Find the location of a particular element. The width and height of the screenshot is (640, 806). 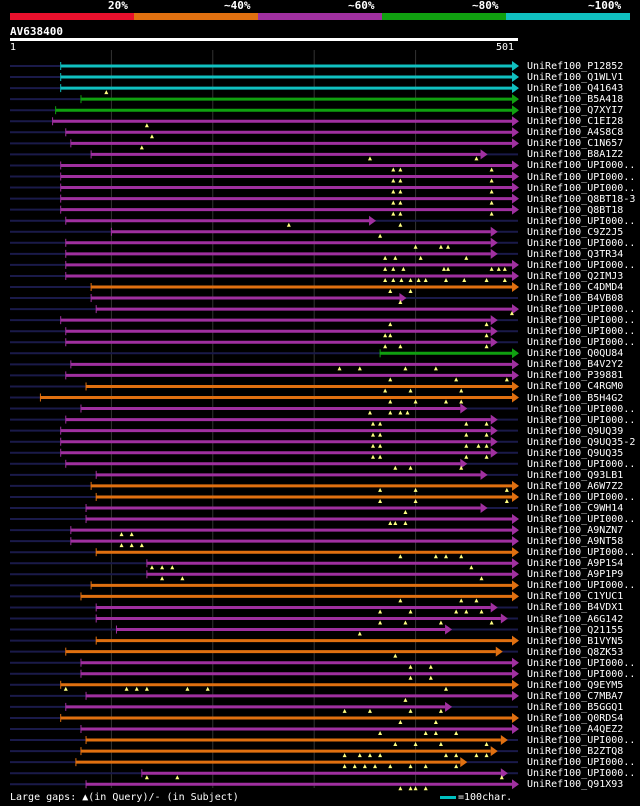

hit-label: UniRef100_Q0RDS4 is located at coordinates (575, 718).